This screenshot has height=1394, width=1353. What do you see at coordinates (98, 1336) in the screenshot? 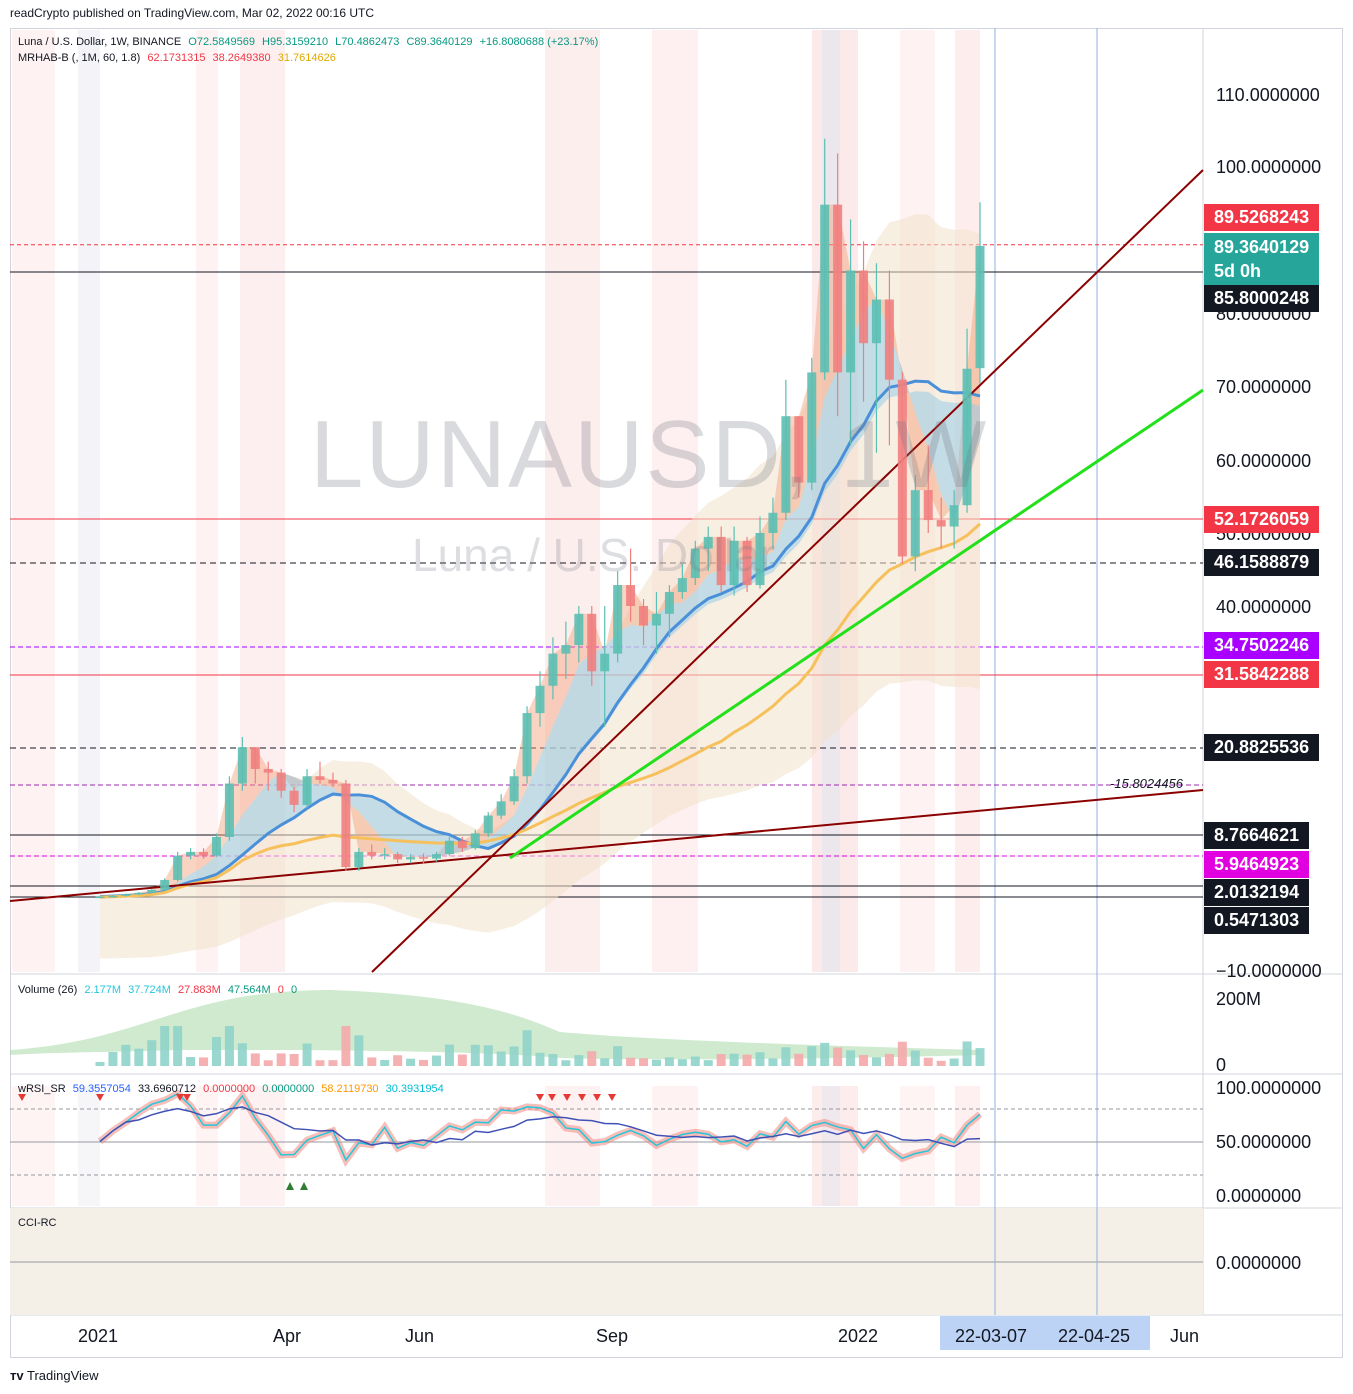
I see `time-axis-label: 2021` at bounding box center [98, 1336].